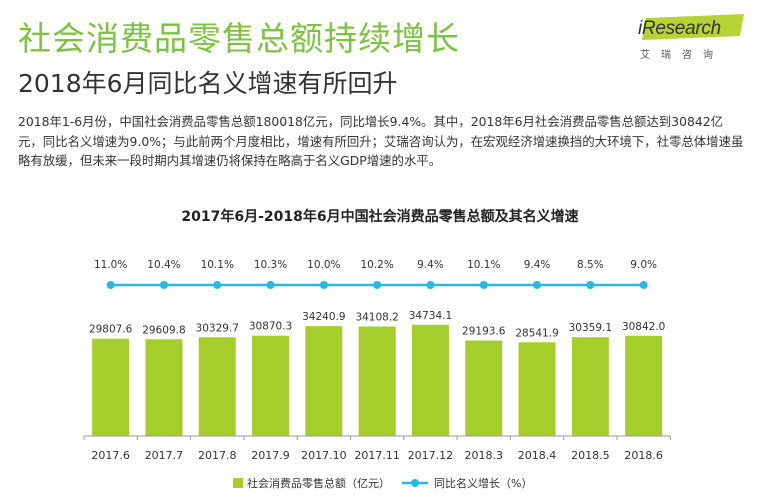 This screenshot has height=503, width=760. What do you see at coordinates (537, 455) in the screenshot?
I see `x-tick-label: 2018.4` at bounding box center [537, 455].